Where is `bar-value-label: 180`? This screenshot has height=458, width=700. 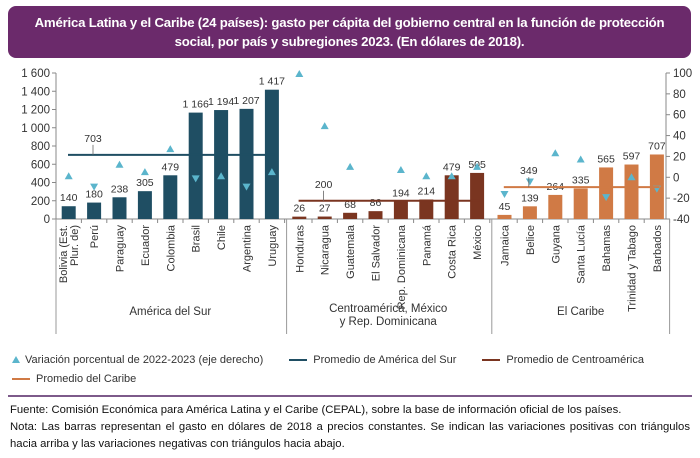
bar-value-label: 180 is located at coordinates (94, 195).